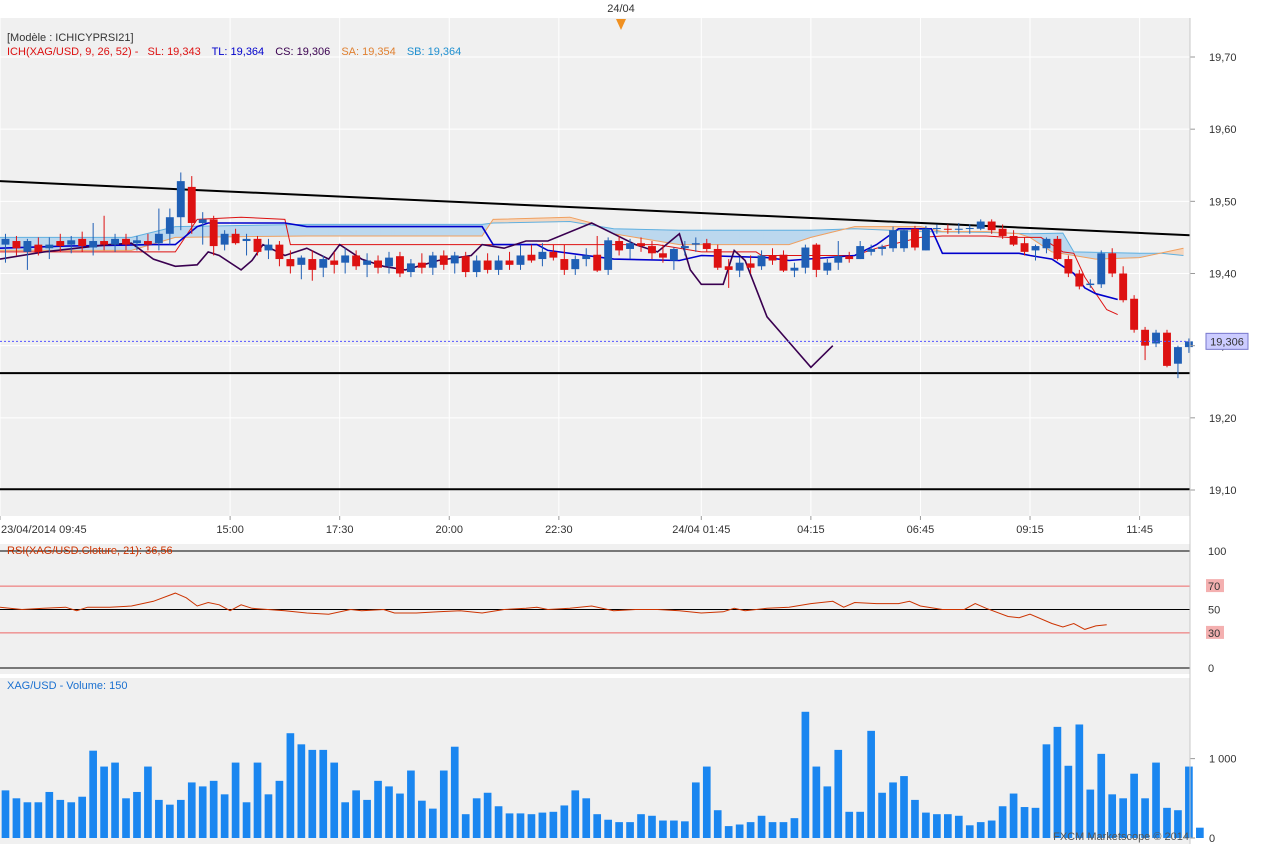 The height and width of the screenshot is (844, 1263). I want to click on rsi-tick-label: 100, so click(1217, 552).